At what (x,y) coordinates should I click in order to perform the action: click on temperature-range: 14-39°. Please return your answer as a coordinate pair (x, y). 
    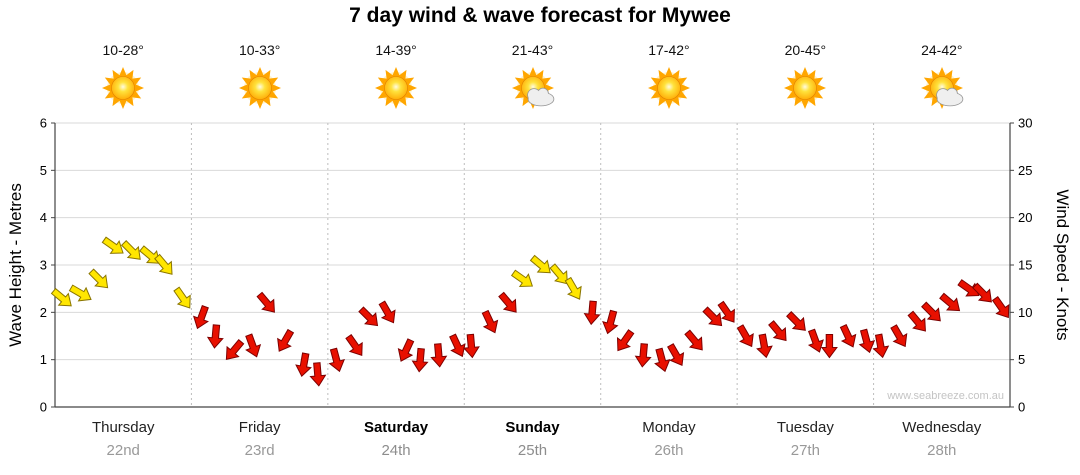
    Looking at the image, I should click on (396, 50).